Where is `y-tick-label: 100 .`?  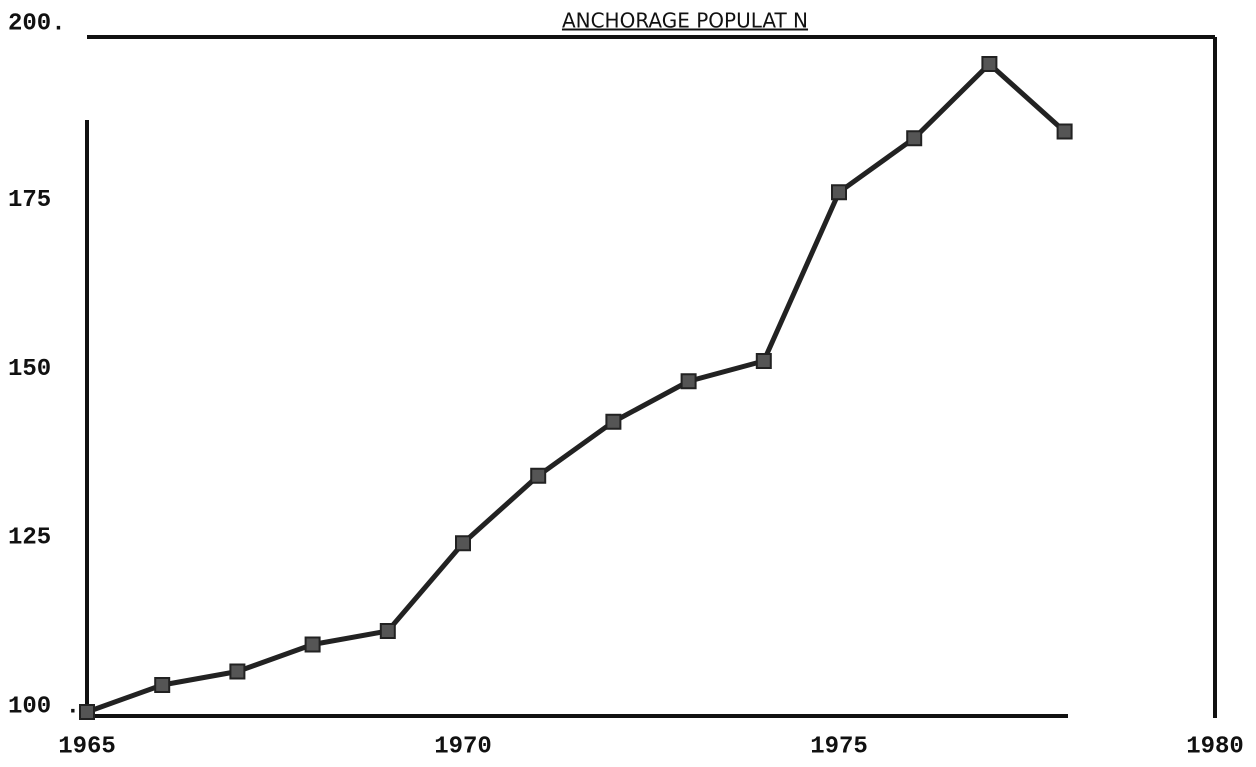
y-tick-label: 100 . is located at coordinates (44, 706).